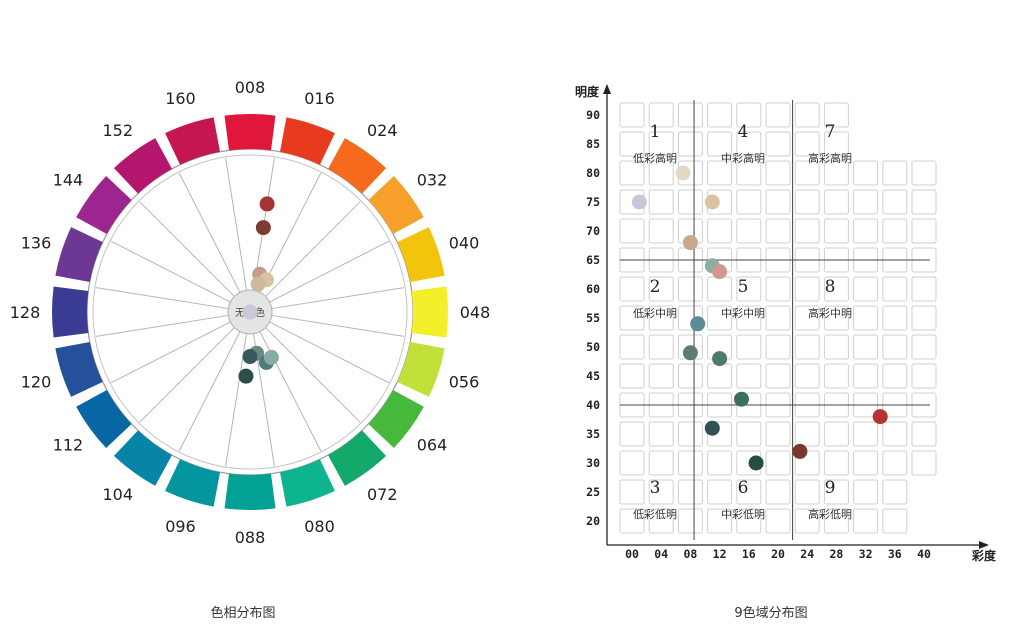 The width and height of the screenshot is (1031, 639). I want to click on zone-number-5: 5, so click(743, 287).